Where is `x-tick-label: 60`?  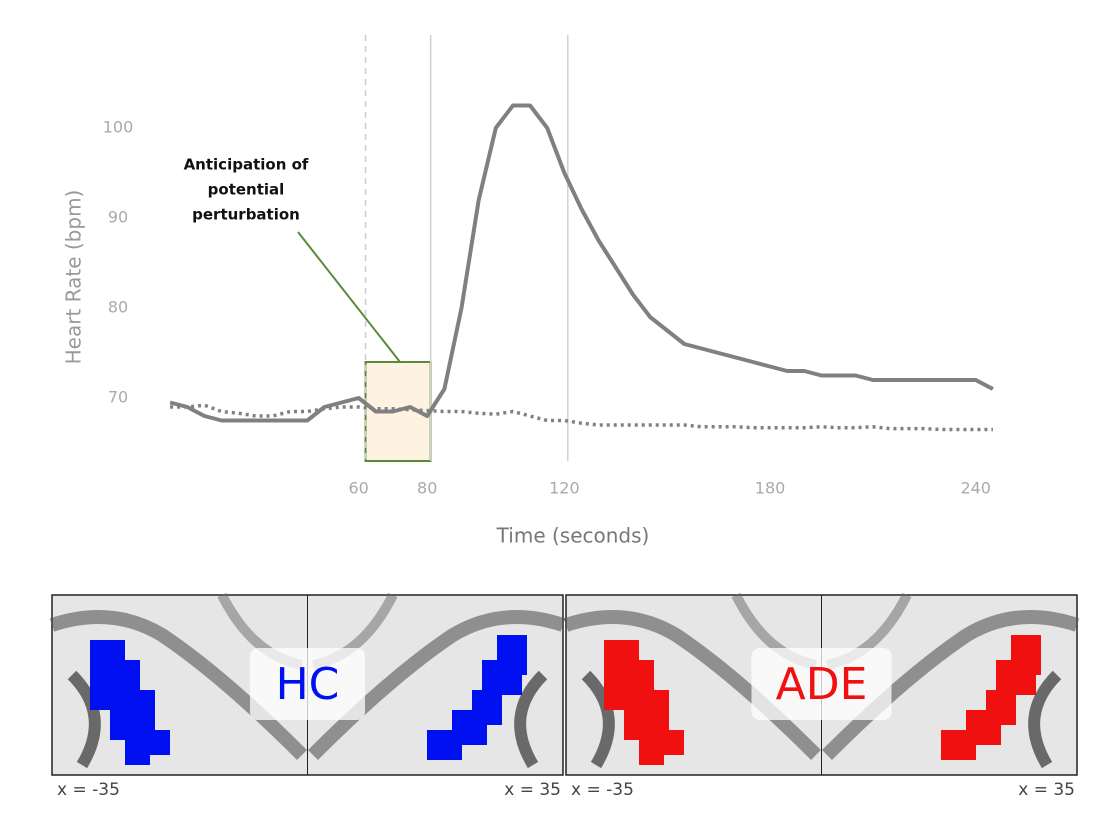
x-tick-label: 60 is located at coordinates (359, 488).